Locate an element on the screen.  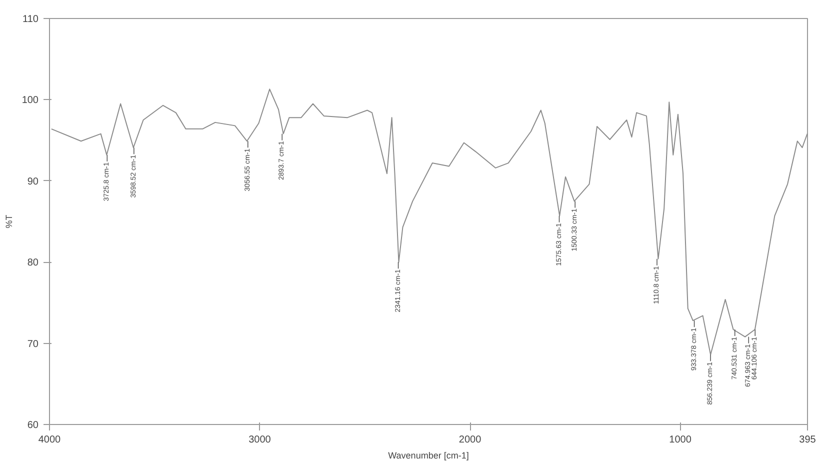
y-tick-label: 80 is located at coordinates (33, 263).